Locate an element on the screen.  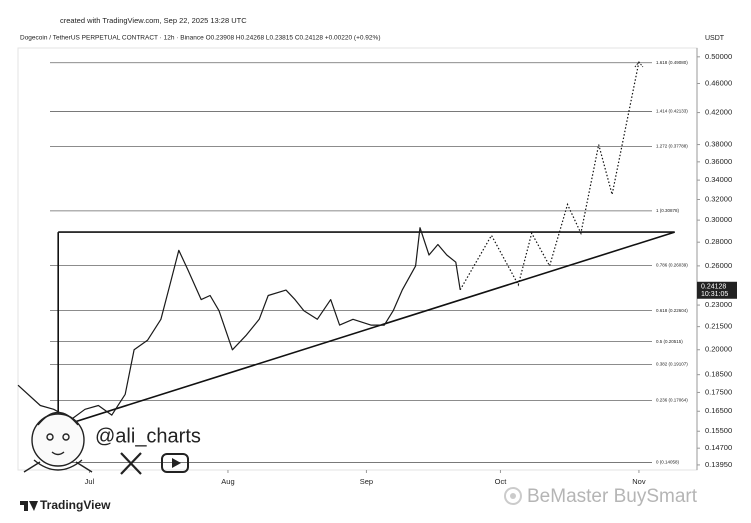
watermark: BeMaster BuySmart is located at coordinates (612, 496).